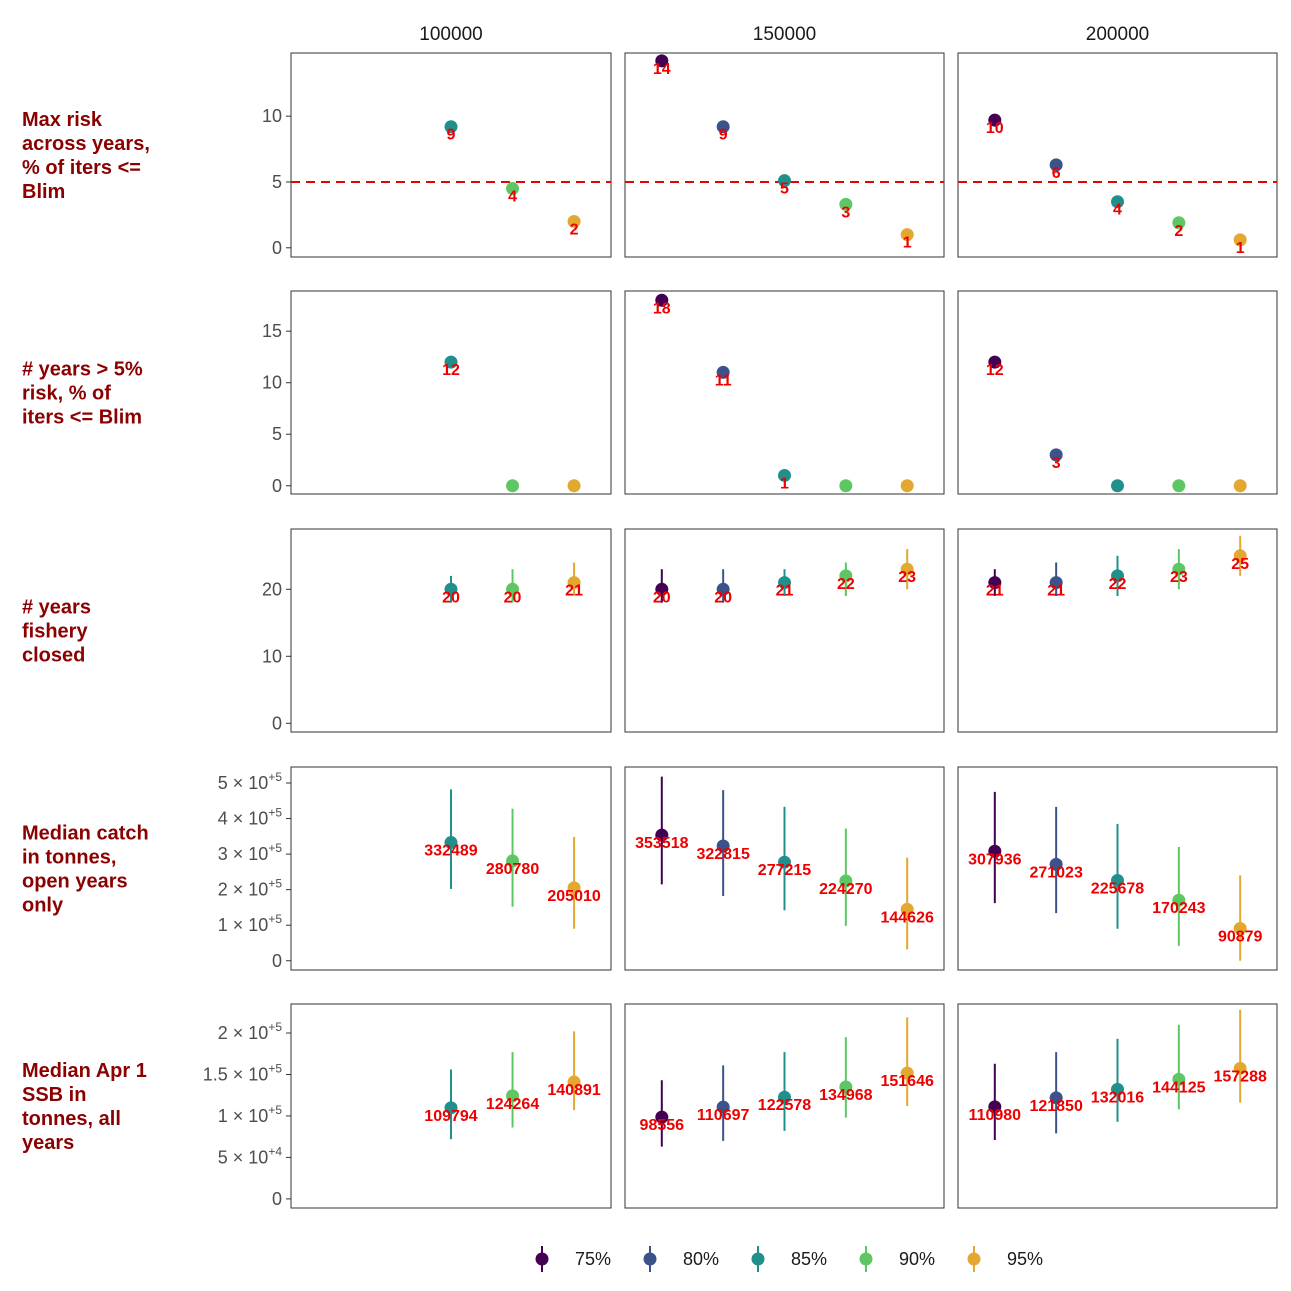  I want to click on data-label: 332489, so click(450, 851).